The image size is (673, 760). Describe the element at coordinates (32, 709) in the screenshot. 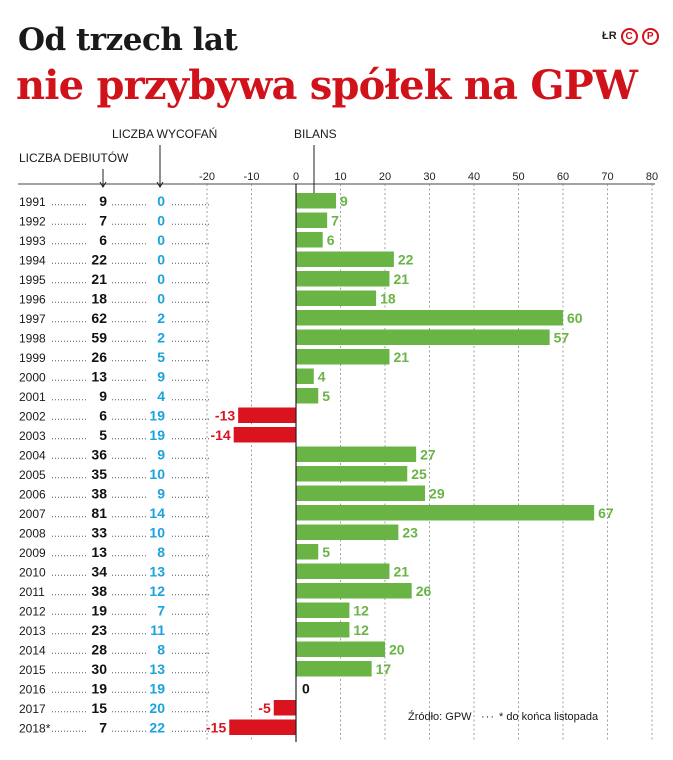

I see `year-label: 2017` at that location.